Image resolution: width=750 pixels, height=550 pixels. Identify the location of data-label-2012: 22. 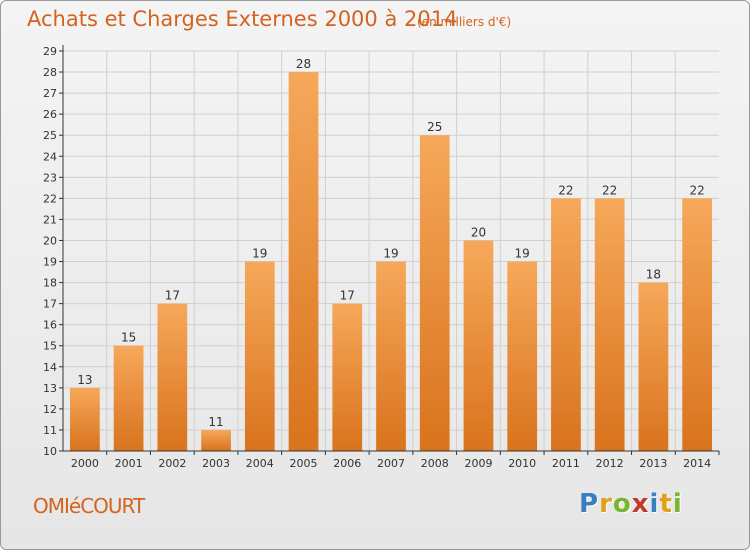
(609, 190).